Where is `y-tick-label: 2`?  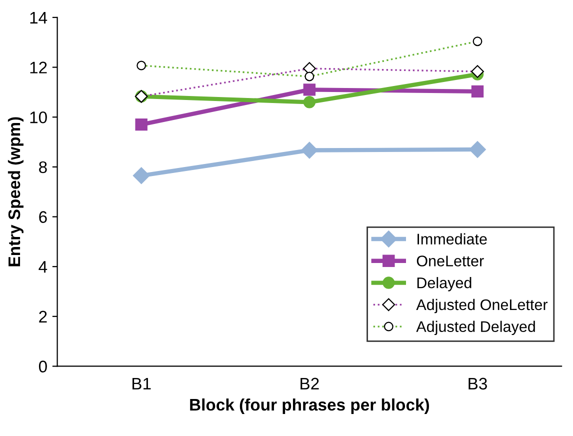
y-tick-label: 2 is located at coordinates (43, 316).